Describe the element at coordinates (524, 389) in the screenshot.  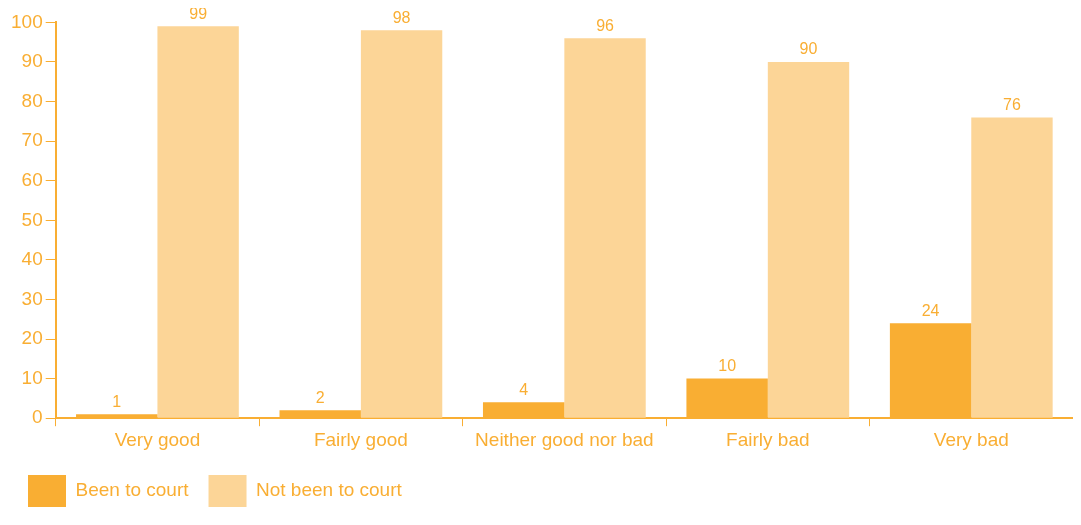
I see `data-label: 4` at that location.